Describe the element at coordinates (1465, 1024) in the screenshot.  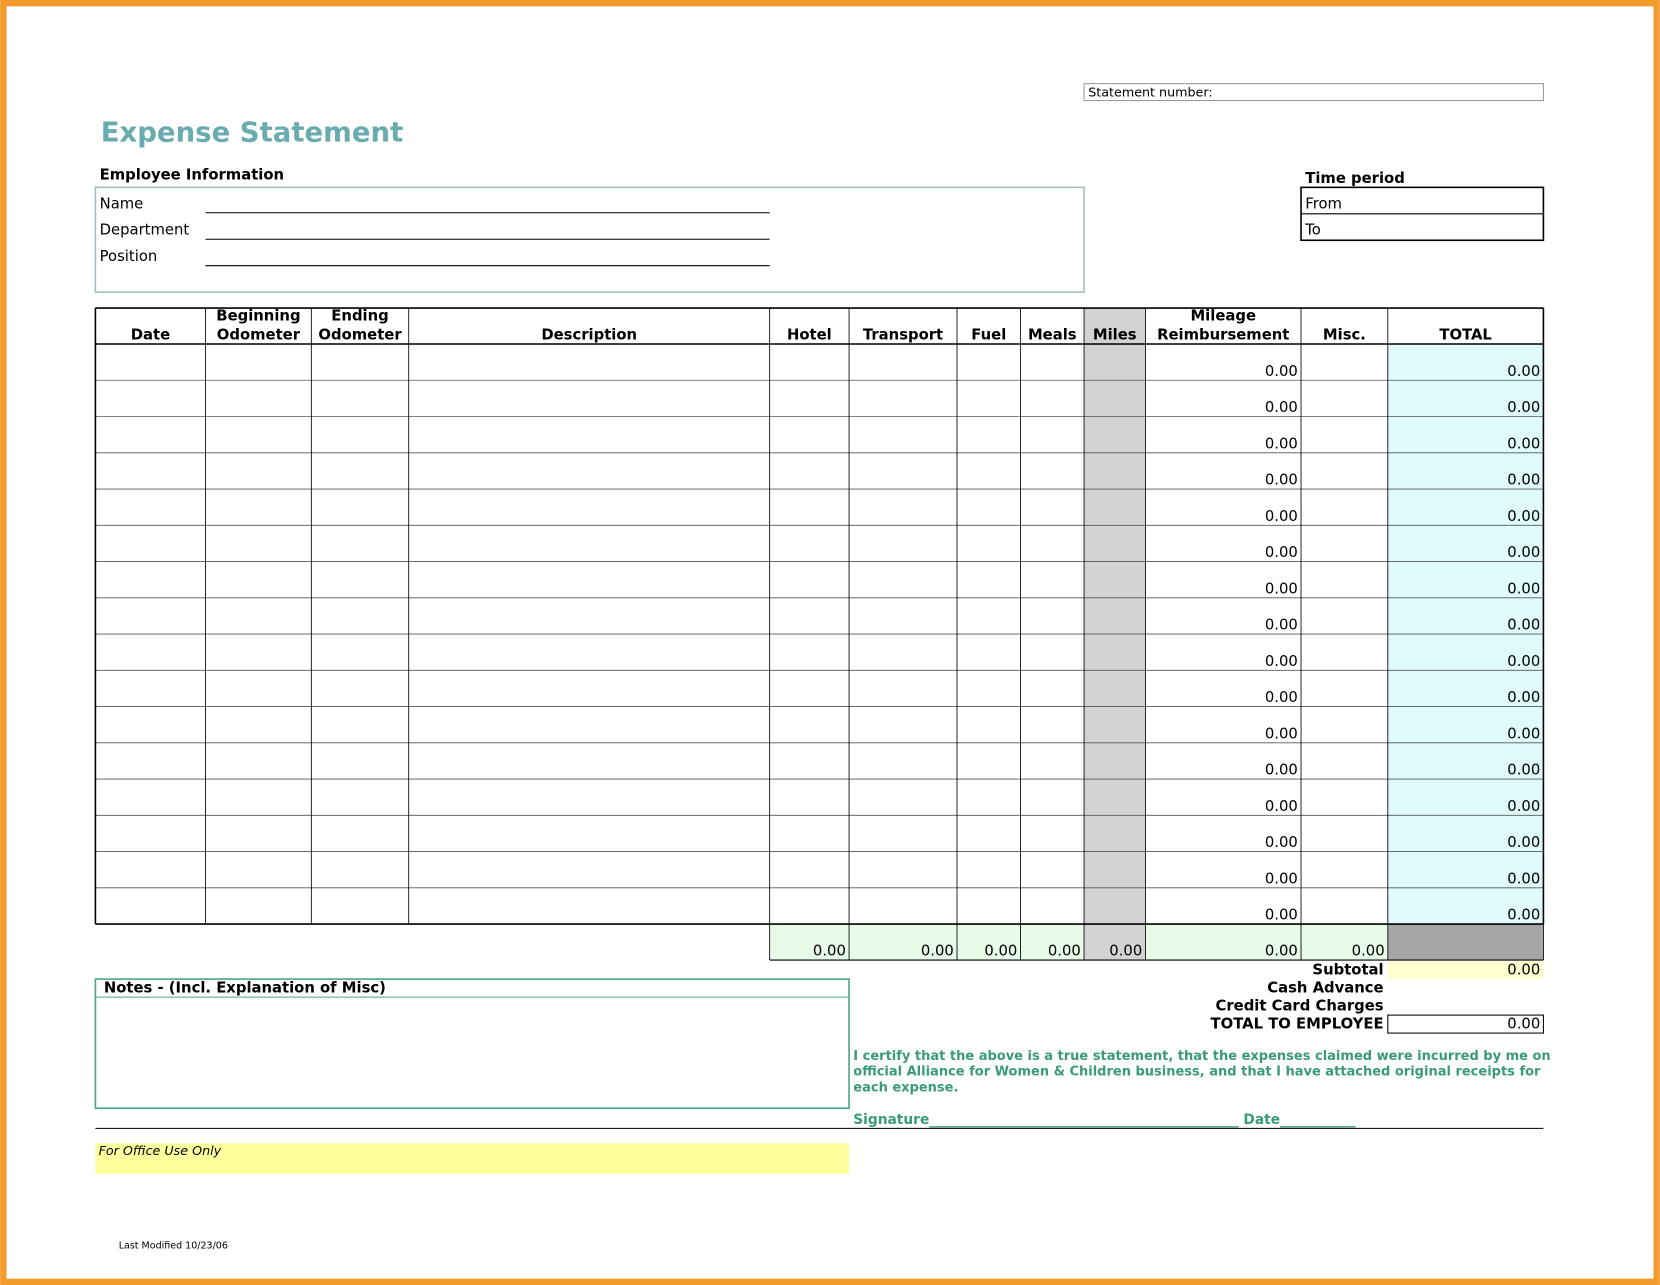
I see `grand-total-cell` at that location.